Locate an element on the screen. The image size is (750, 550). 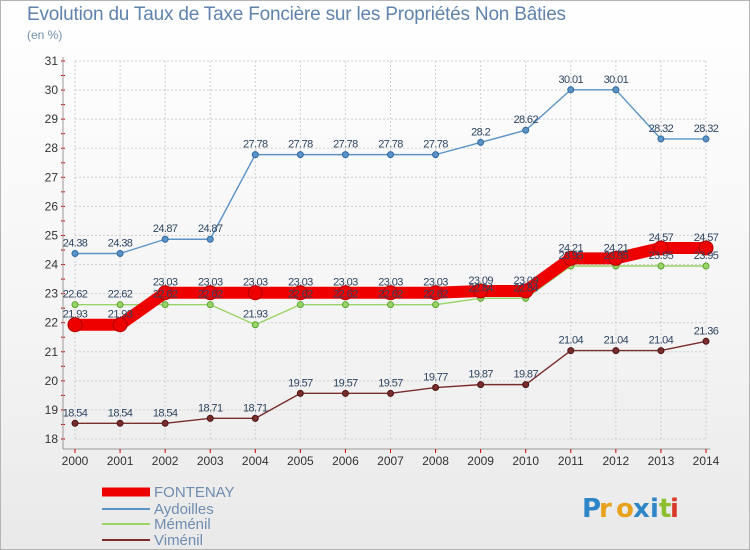
logo-letter: r is located at coordinates (605, 509).